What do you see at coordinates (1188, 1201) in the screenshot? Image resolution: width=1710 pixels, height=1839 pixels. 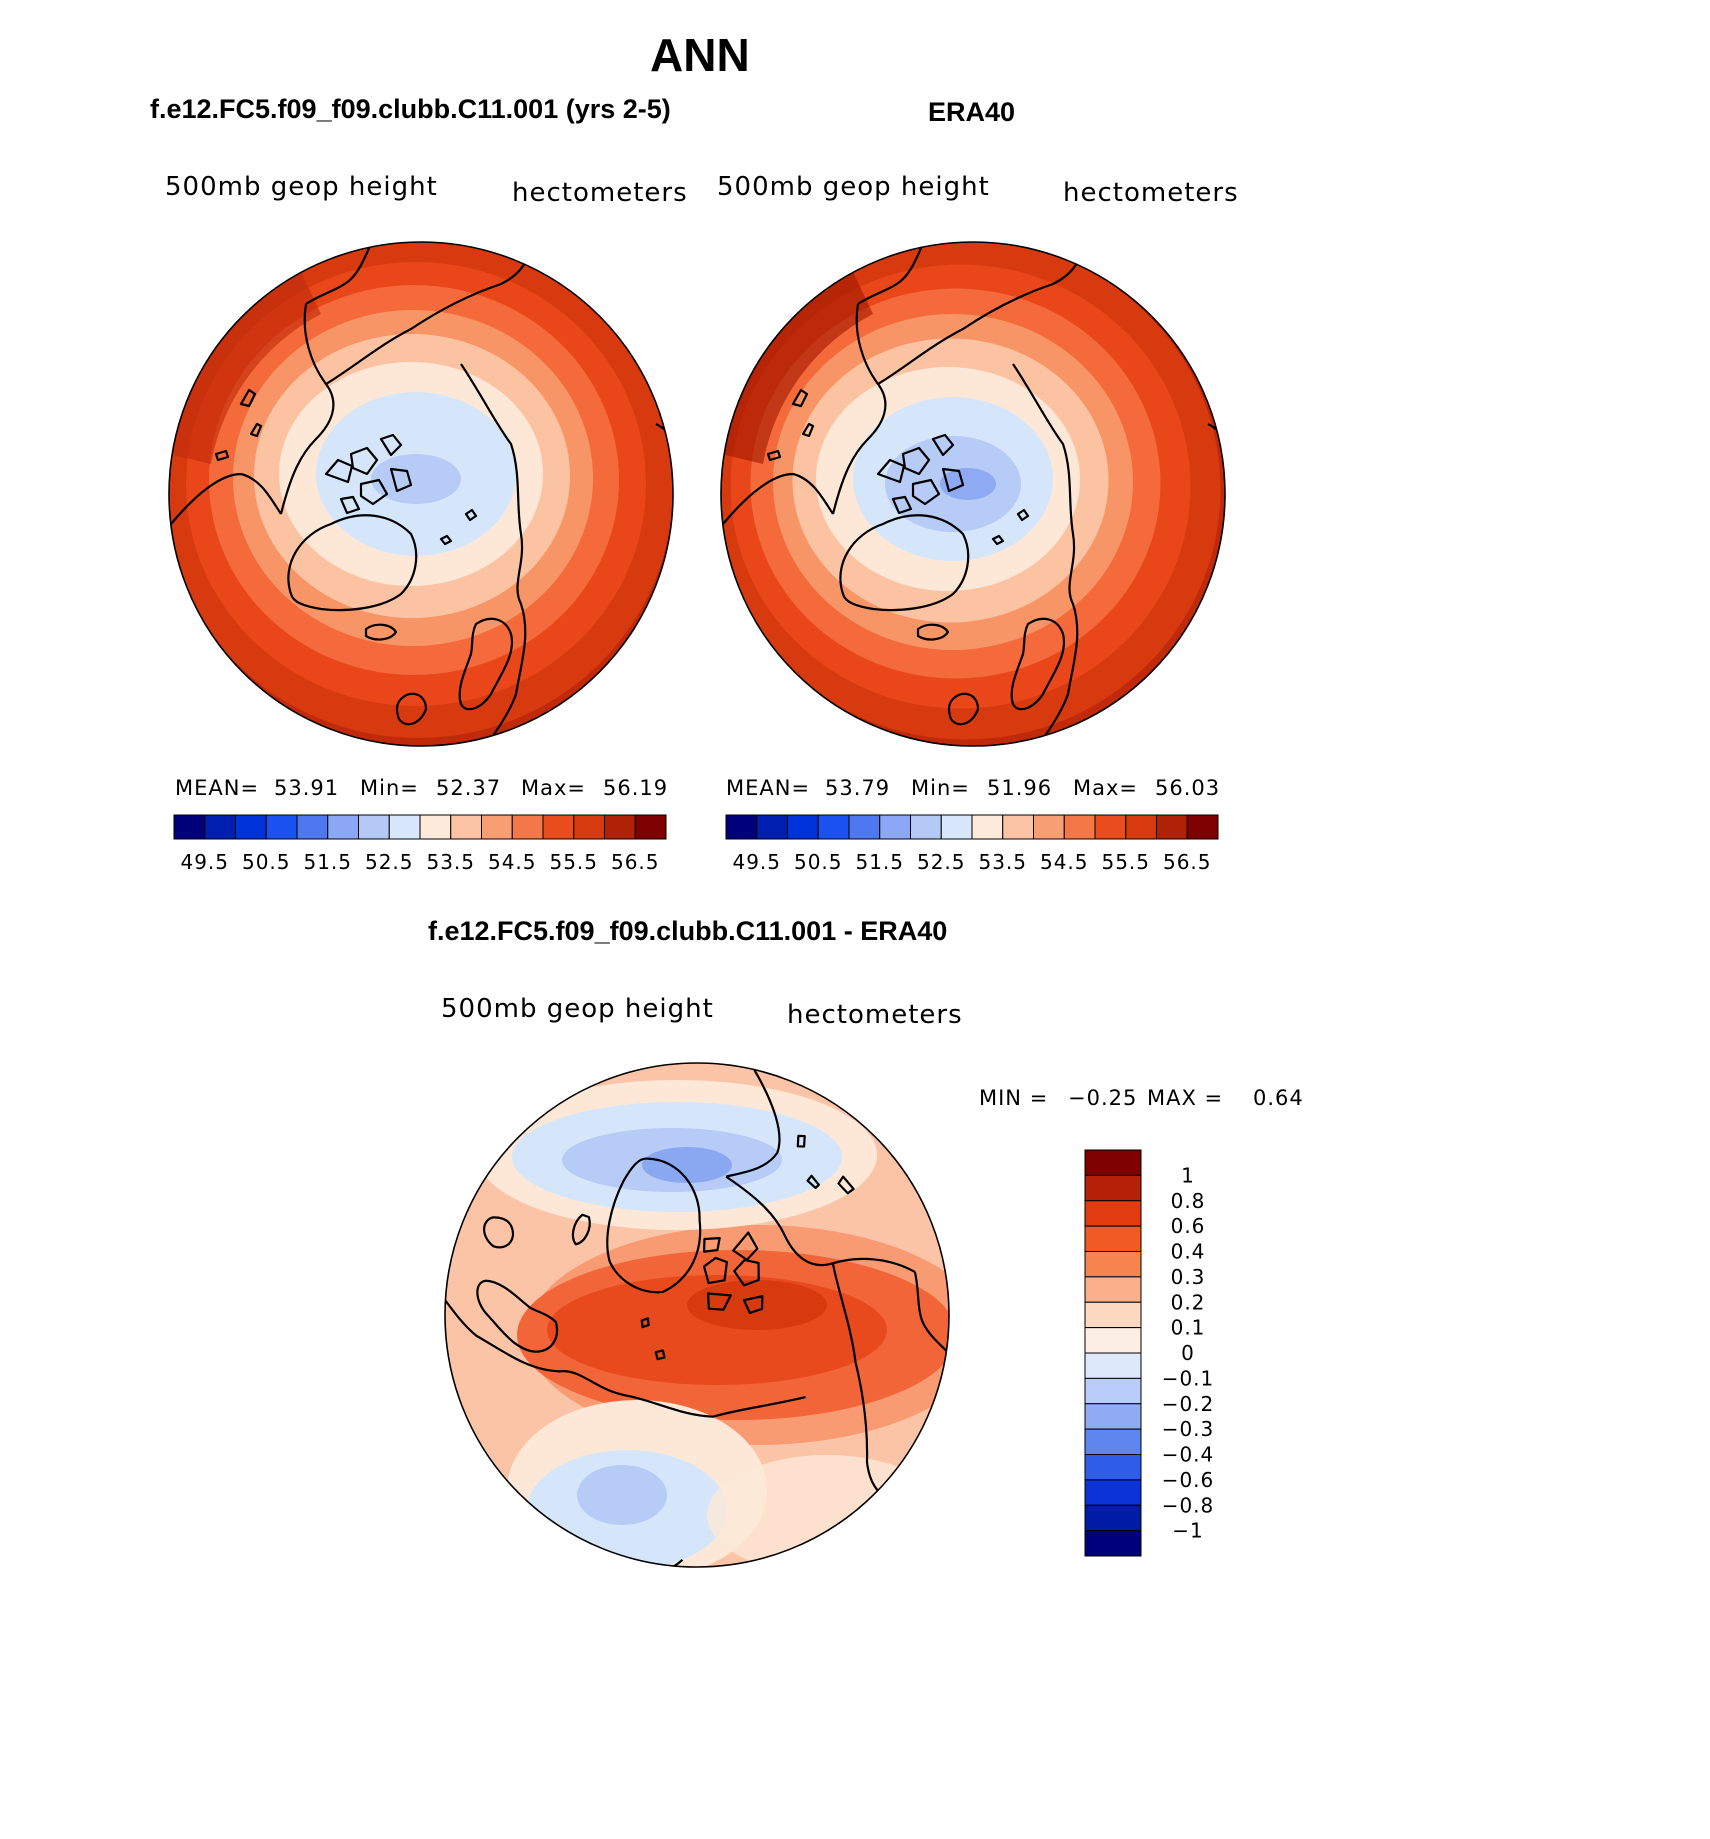 I see `colorbar-tick-label: 0.8` at bounding box center [1188, 1201].